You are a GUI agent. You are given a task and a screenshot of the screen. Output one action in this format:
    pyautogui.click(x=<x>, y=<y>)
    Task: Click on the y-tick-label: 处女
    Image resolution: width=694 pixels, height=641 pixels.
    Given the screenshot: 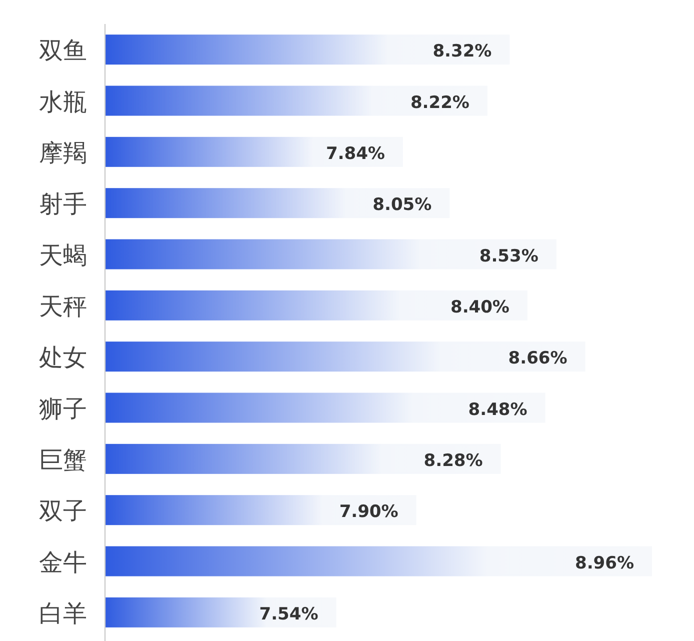 What is the action you would take?
    pyautogui.click(x=63, y=358)
    